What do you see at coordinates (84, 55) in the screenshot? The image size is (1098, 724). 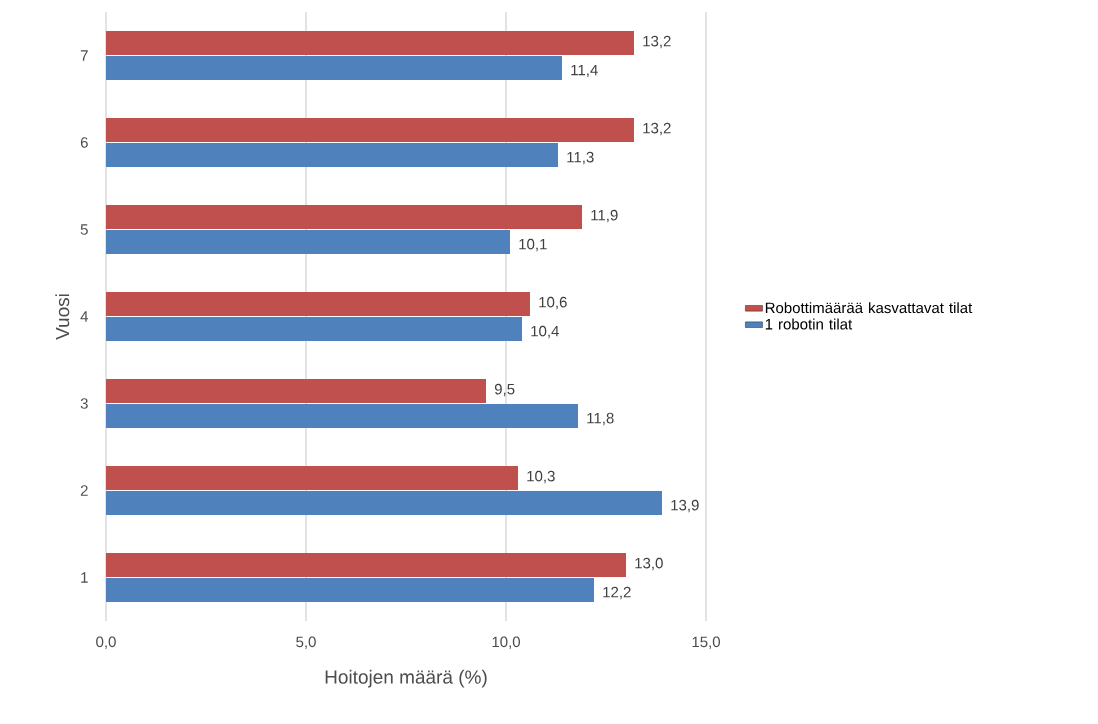 I see `y-tick-label: 7` at bounding box center [84, 55].